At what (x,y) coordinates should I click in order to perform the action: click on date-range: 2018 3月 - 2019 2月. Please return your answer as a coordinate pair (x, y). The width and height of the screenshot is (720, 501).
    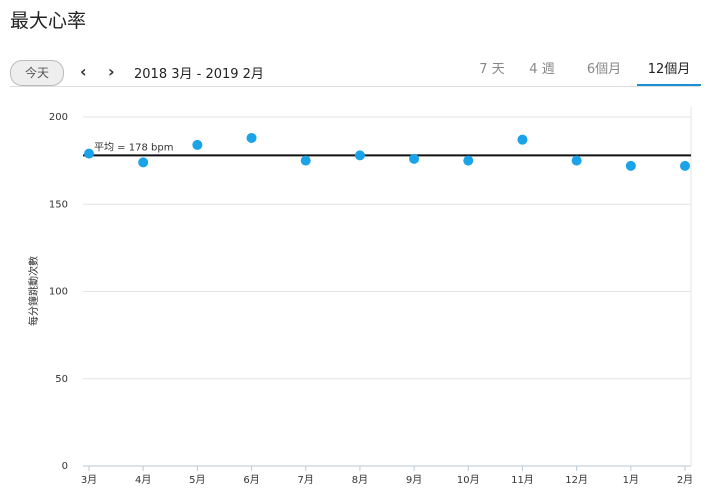
    Looking at the image, I should click on (199, 74).